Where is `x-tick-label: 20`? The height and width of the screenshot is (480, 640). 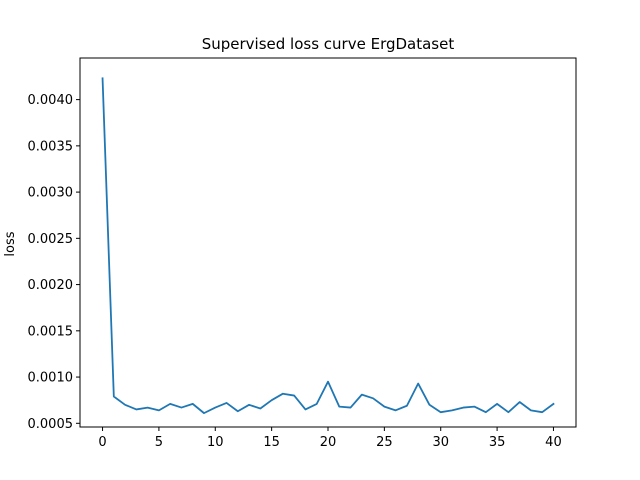
x-tick-label: 20 is located at coordinates (328, 442).